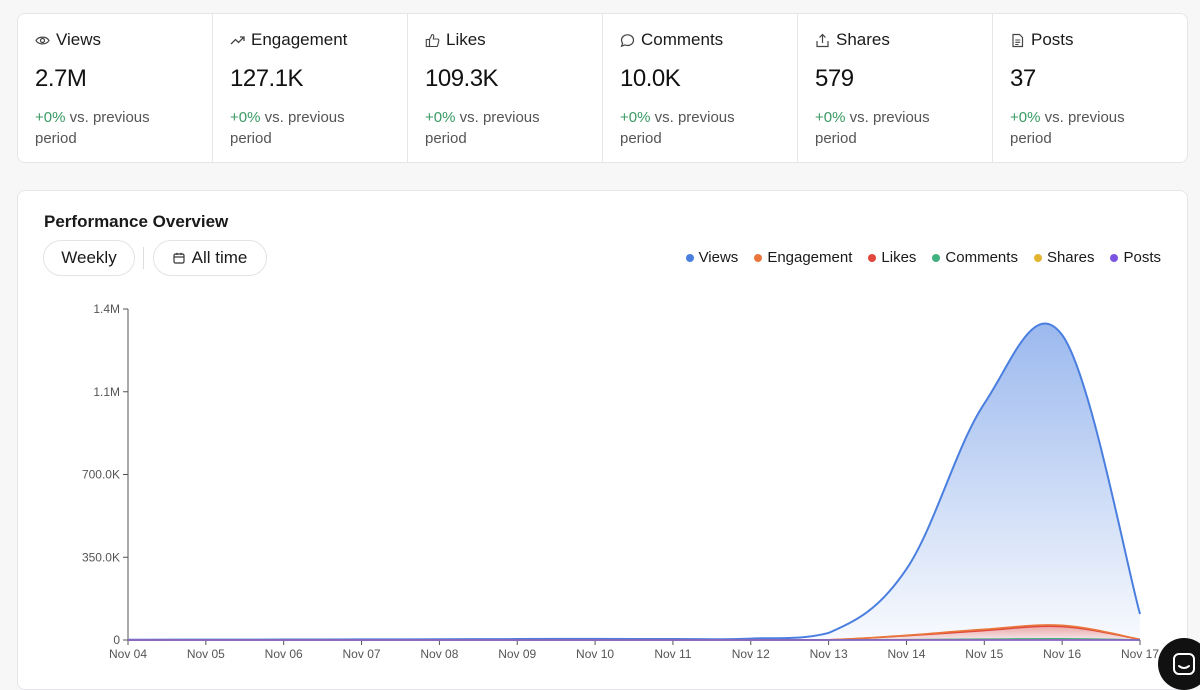 This screenshot has width=1200, height=690. I want to click on x-tick-label: Nov 11, so click(672, 654).